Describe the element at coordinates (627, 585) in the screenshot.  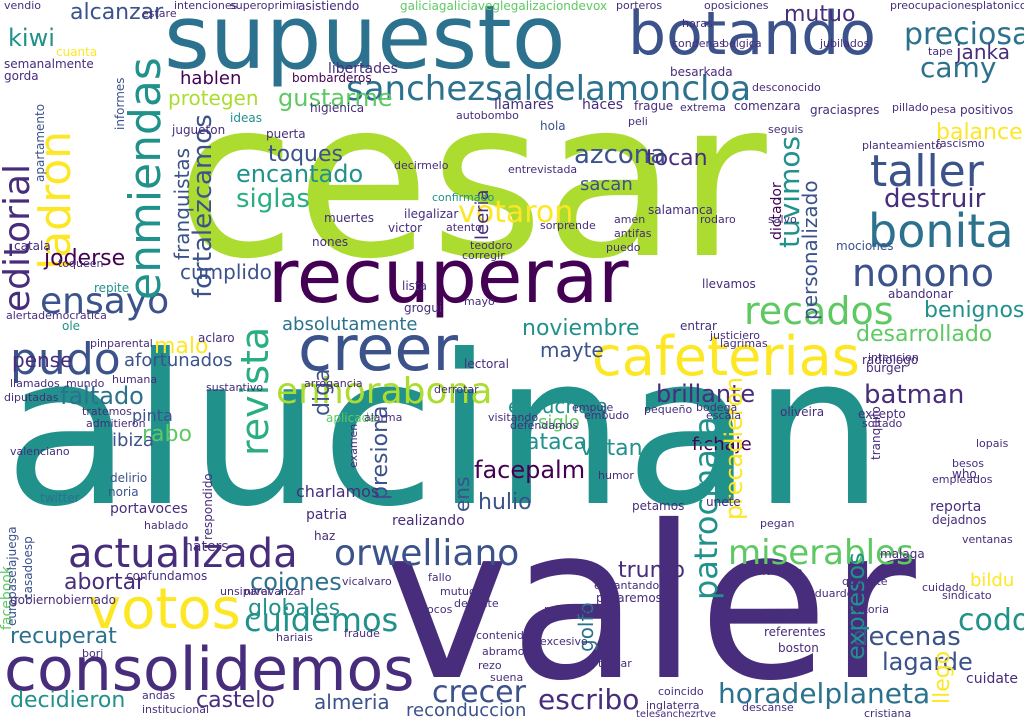
I see `word: encantando` at that location.